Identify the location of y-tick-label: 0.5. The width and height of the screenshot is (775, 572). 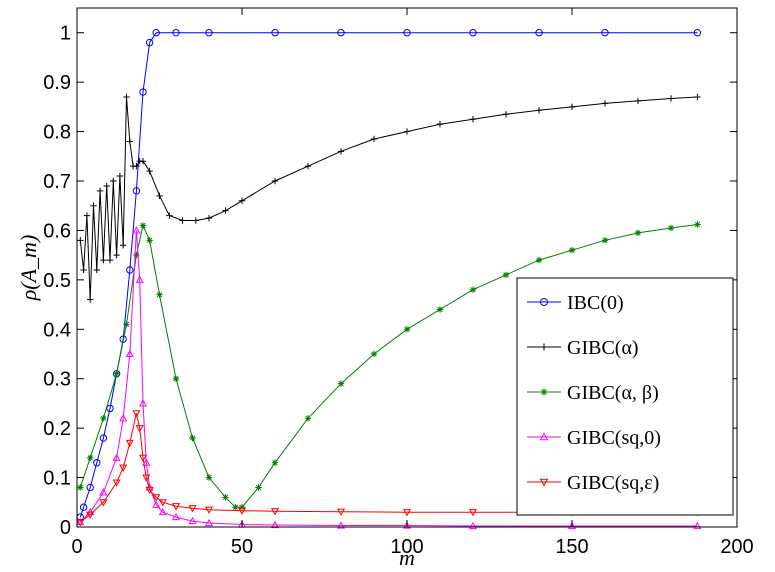
(57, 281).